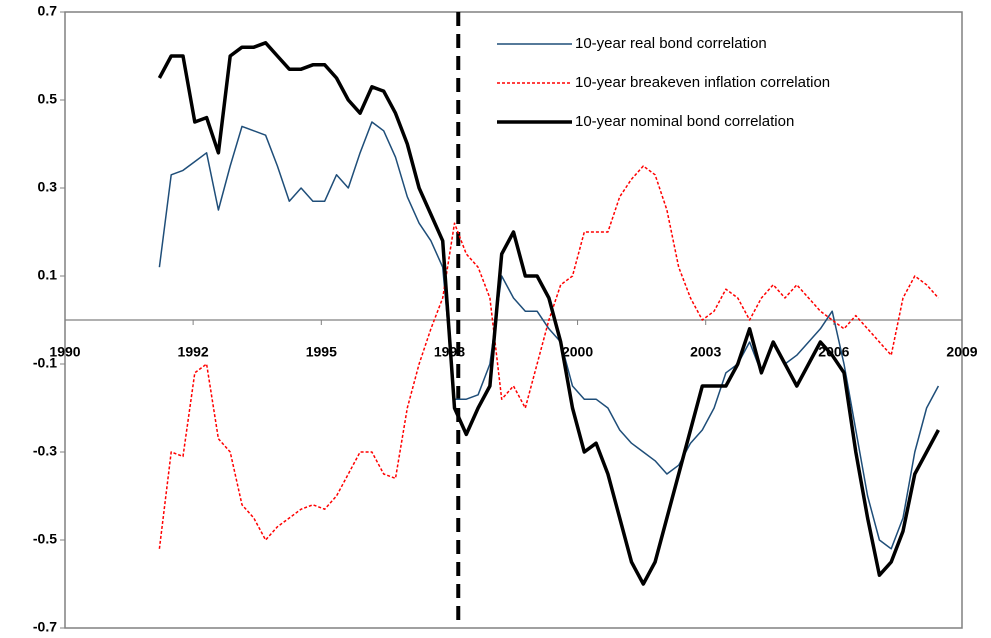 This screenshot has width=991, height=638. I want to click on y-tick-label: 0.1, so click(48, 275).